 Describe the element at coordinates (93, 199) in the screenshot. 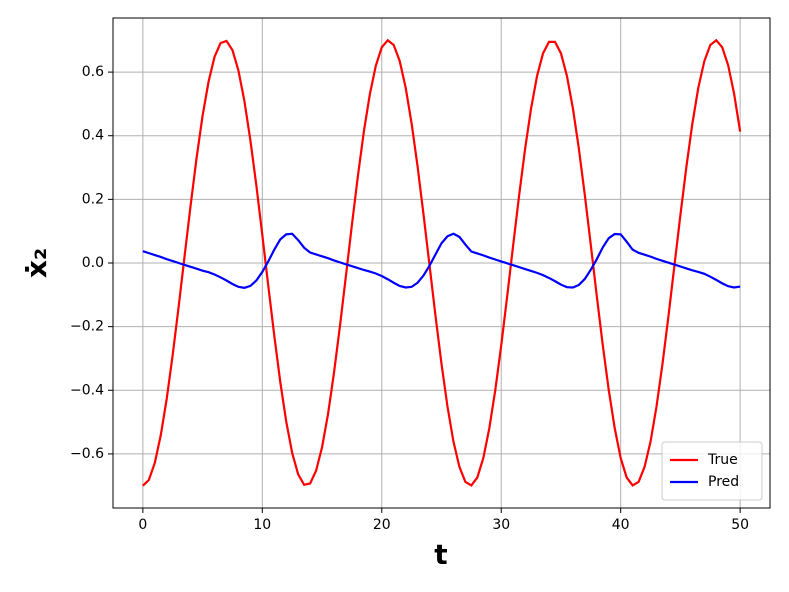

I see `y-tick-label: 0.2` at that location.